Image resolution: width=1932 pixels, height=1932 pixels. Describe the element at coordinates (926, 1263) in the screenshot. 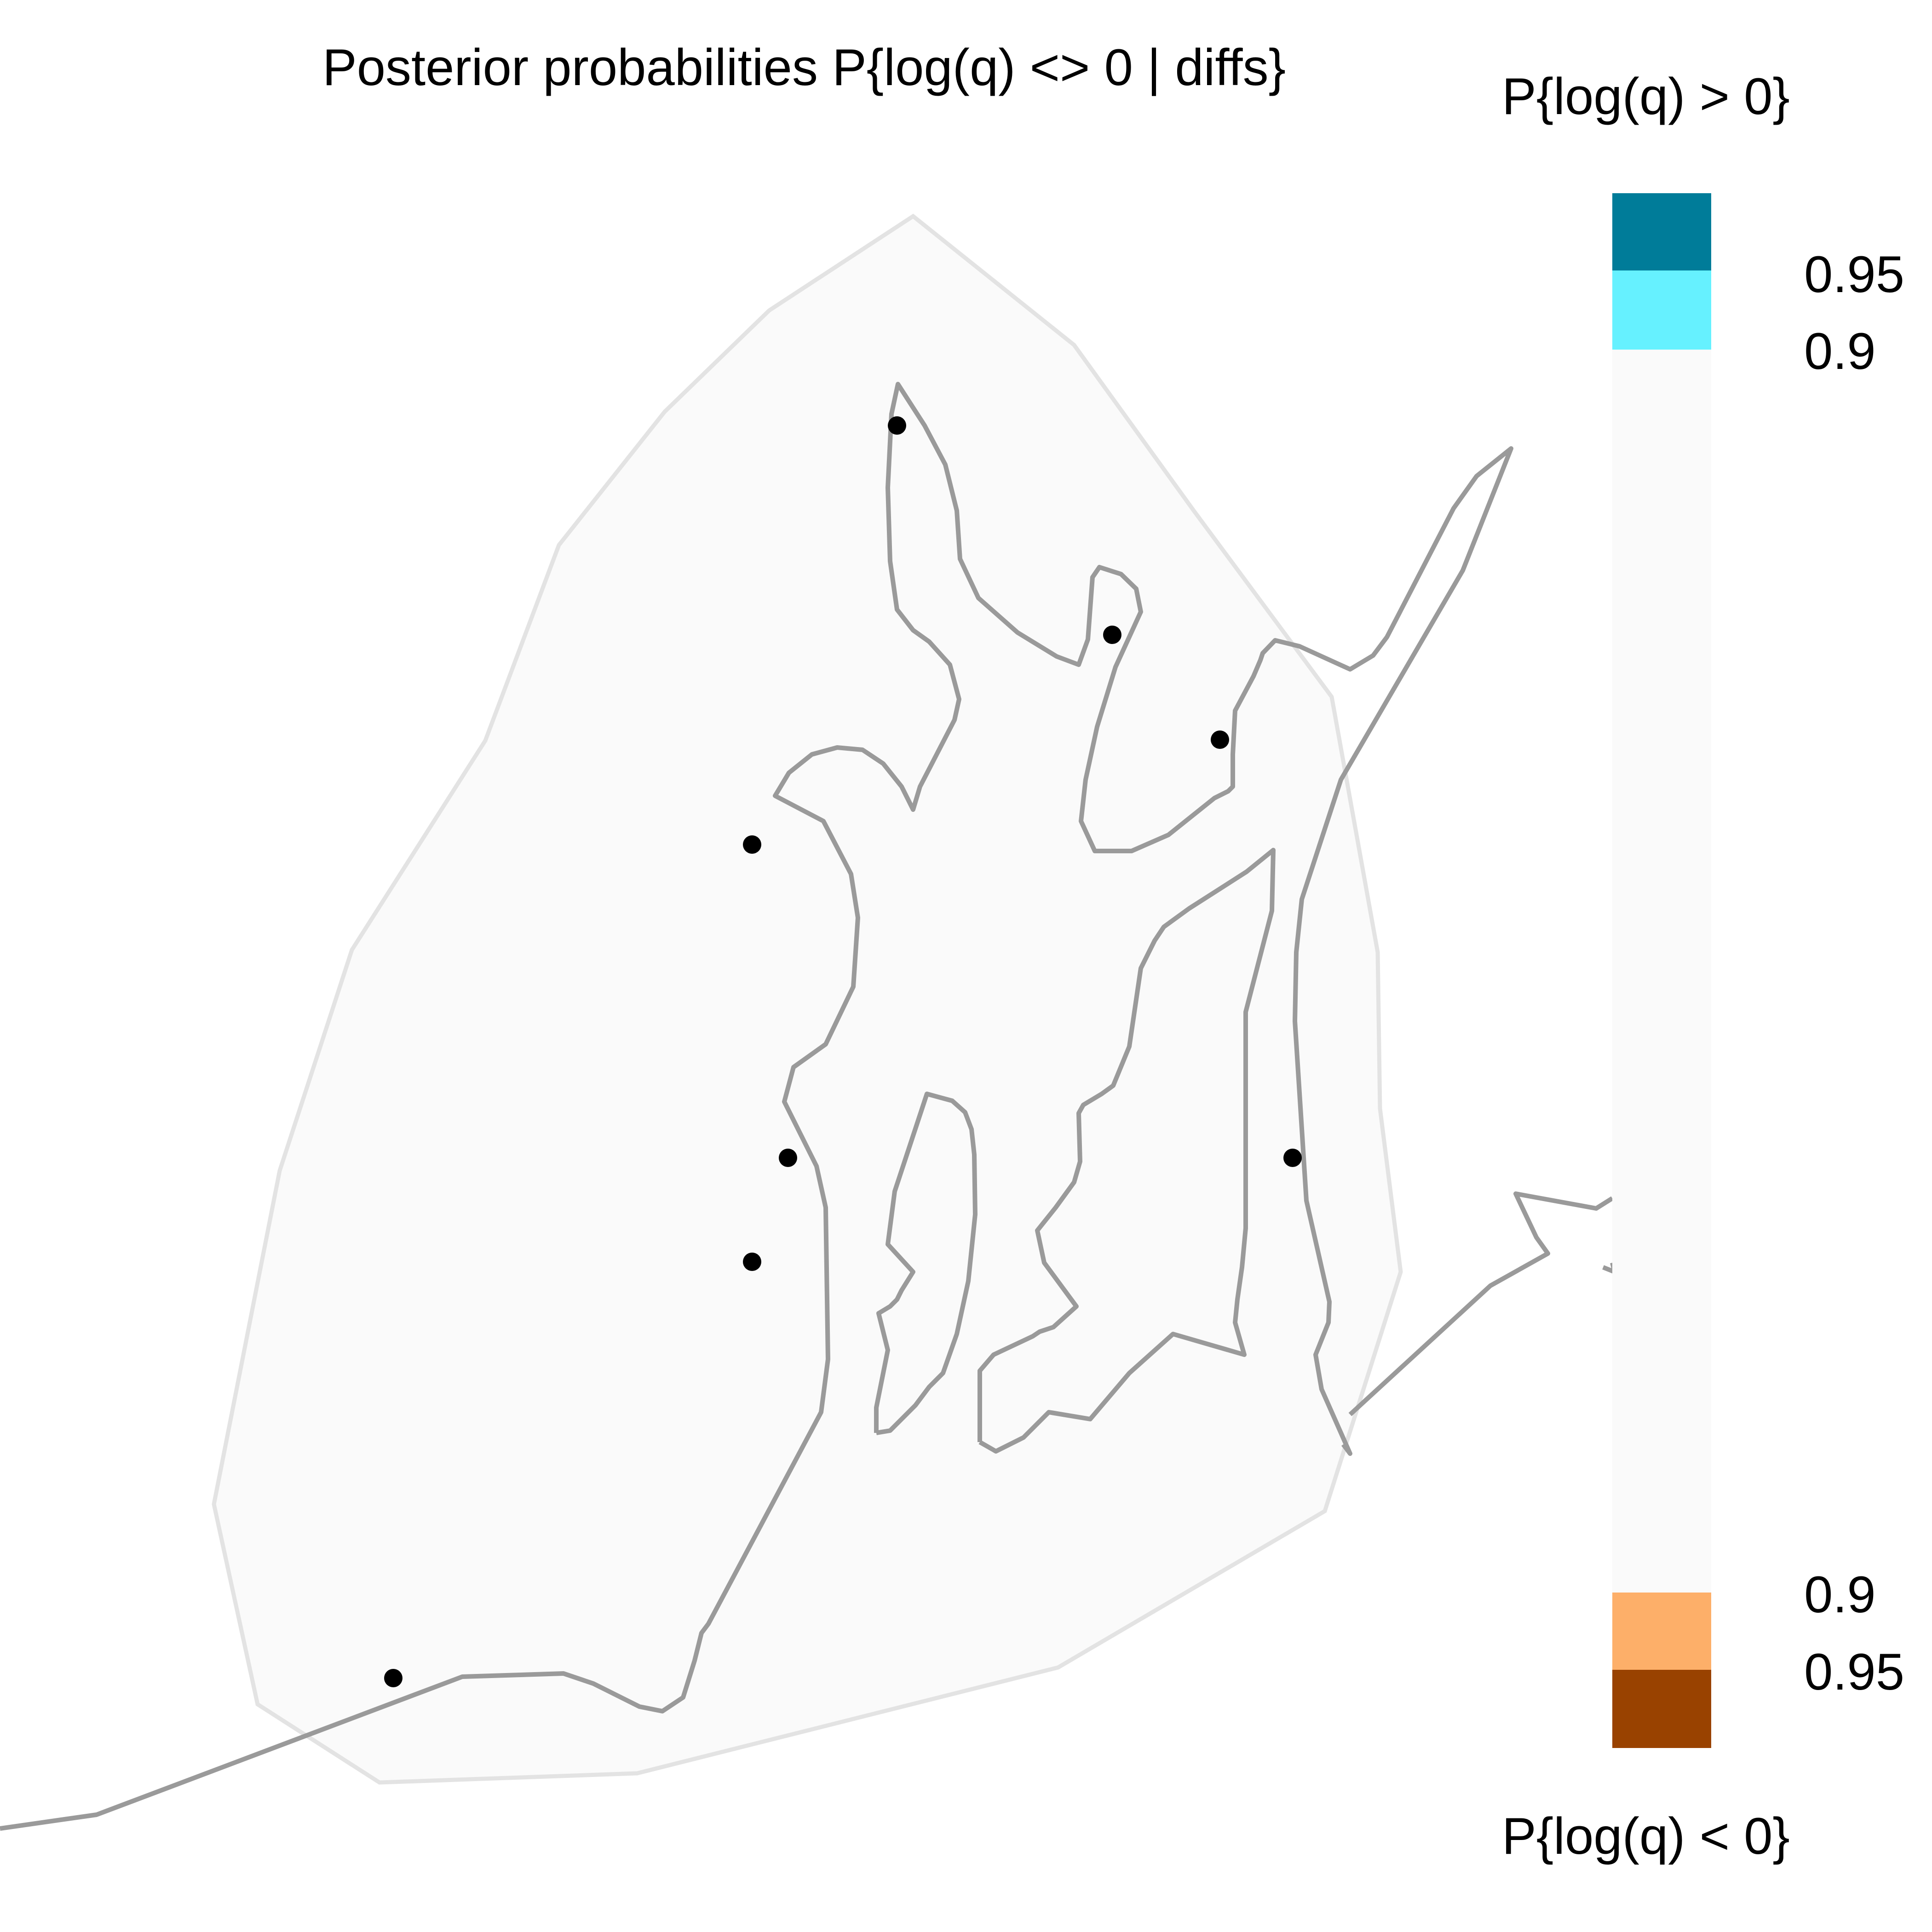

I see `coastline-inner-island-west` at that location.